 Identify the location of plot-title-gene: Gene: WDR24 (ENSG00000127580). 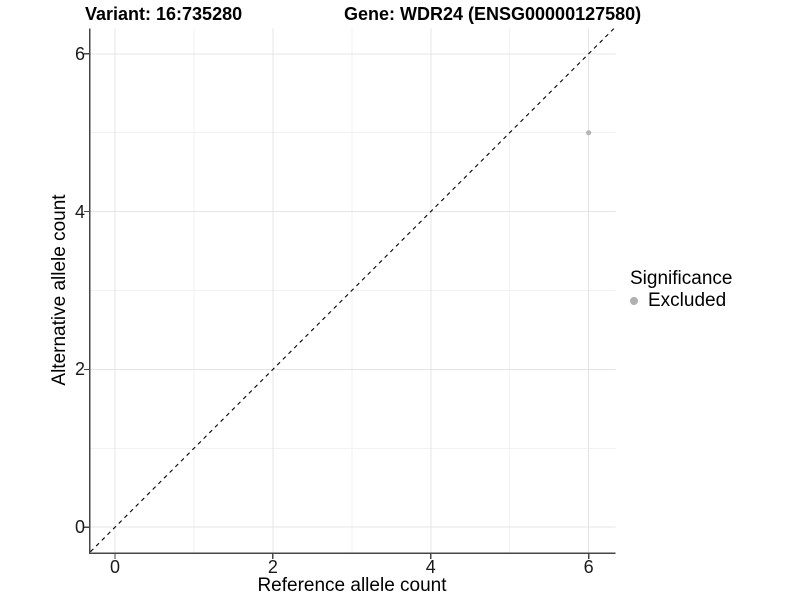
(493, 14).